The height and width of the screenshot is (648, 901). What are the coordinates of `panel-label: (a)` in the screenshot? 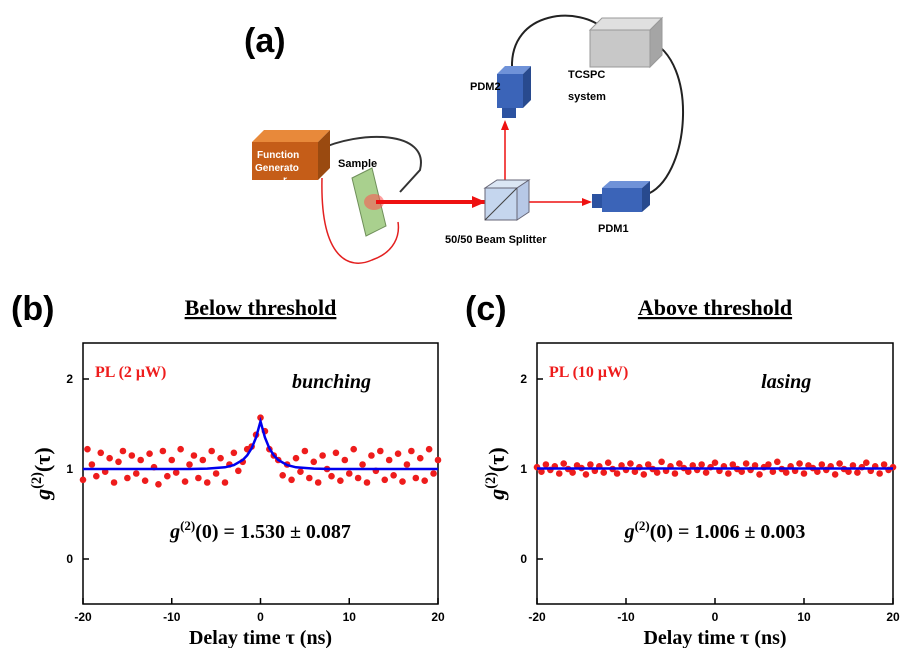 It's located at (265, 41).